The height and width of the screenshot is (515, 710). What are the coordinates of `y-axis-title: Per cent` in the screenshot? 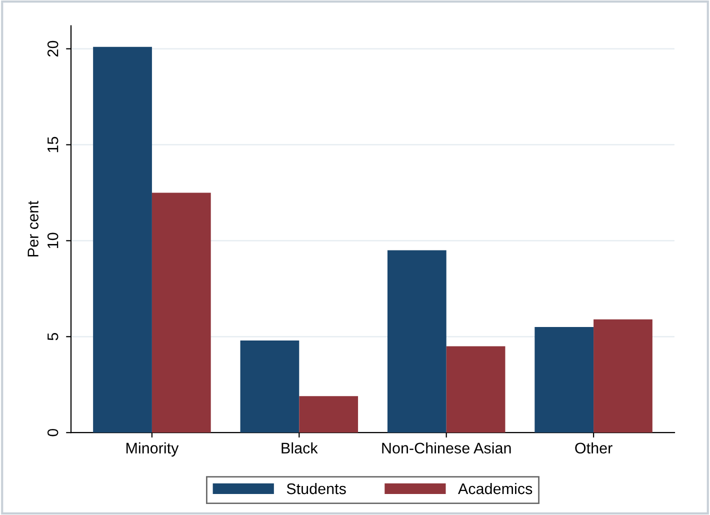 It's located at (33, 228).